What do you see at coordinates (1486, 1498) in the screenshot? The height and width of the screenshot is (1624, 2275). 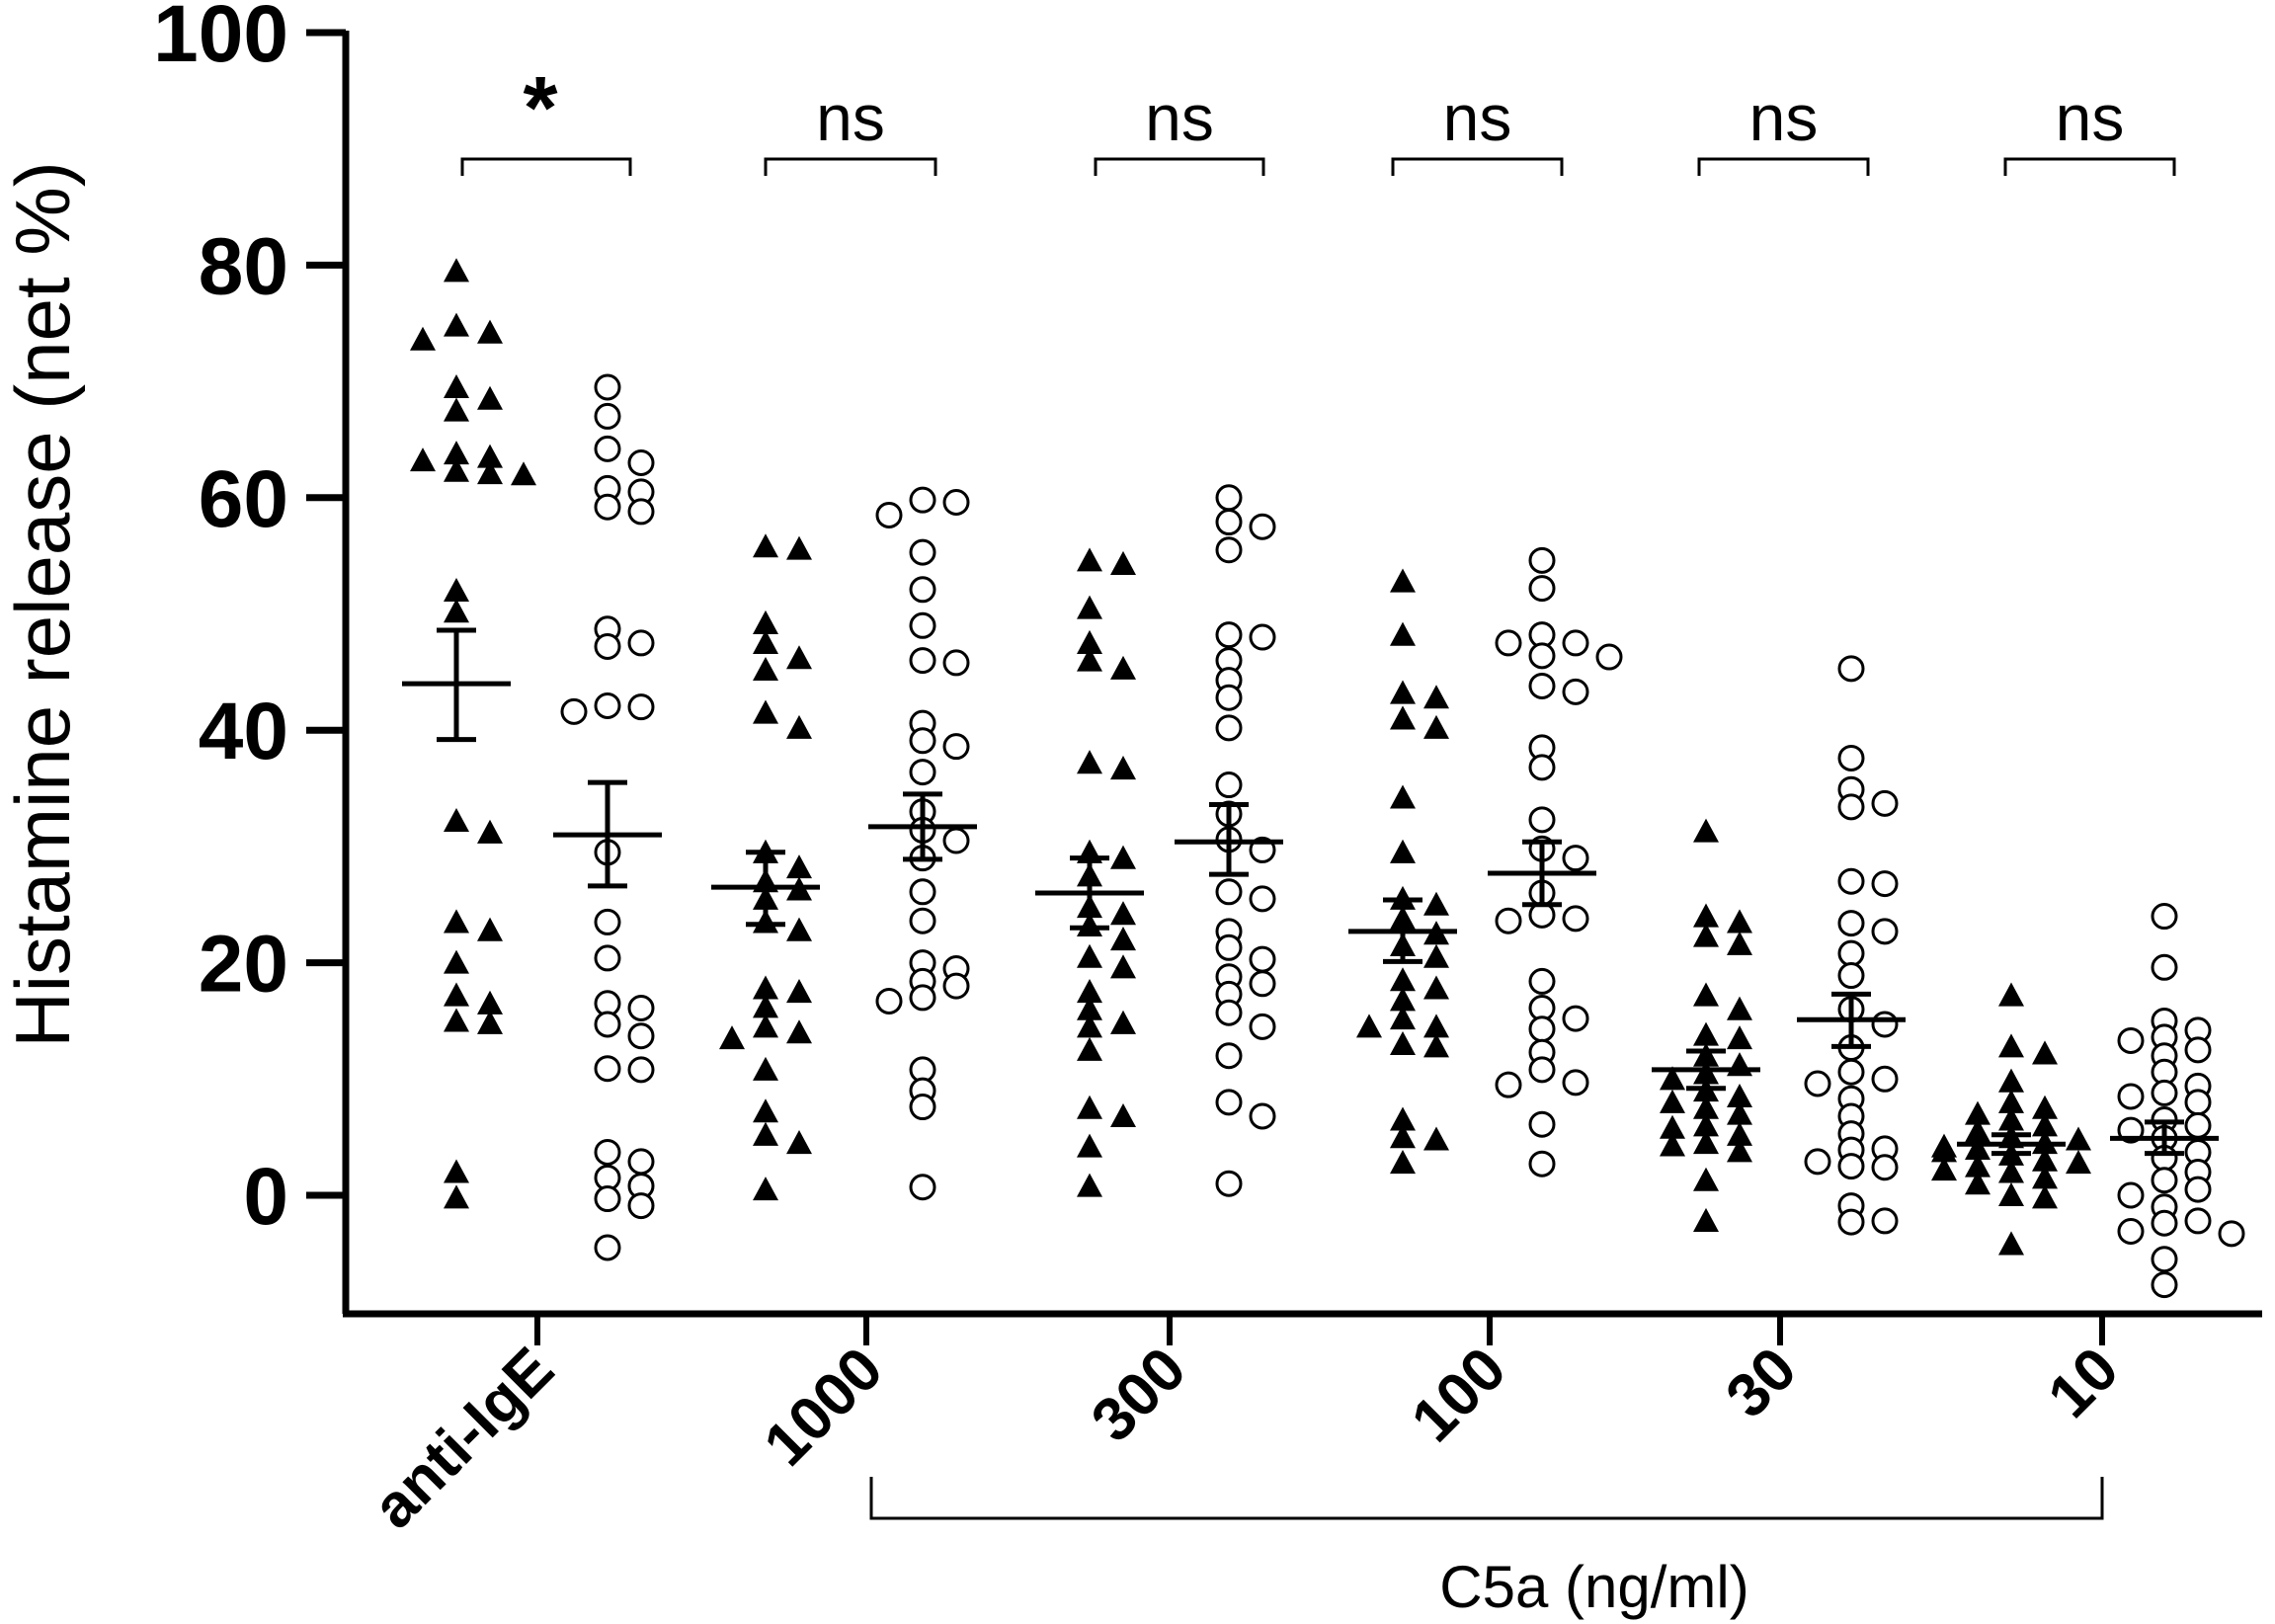 I see `c5a-bracket` at bounding box center [1486, 1498].